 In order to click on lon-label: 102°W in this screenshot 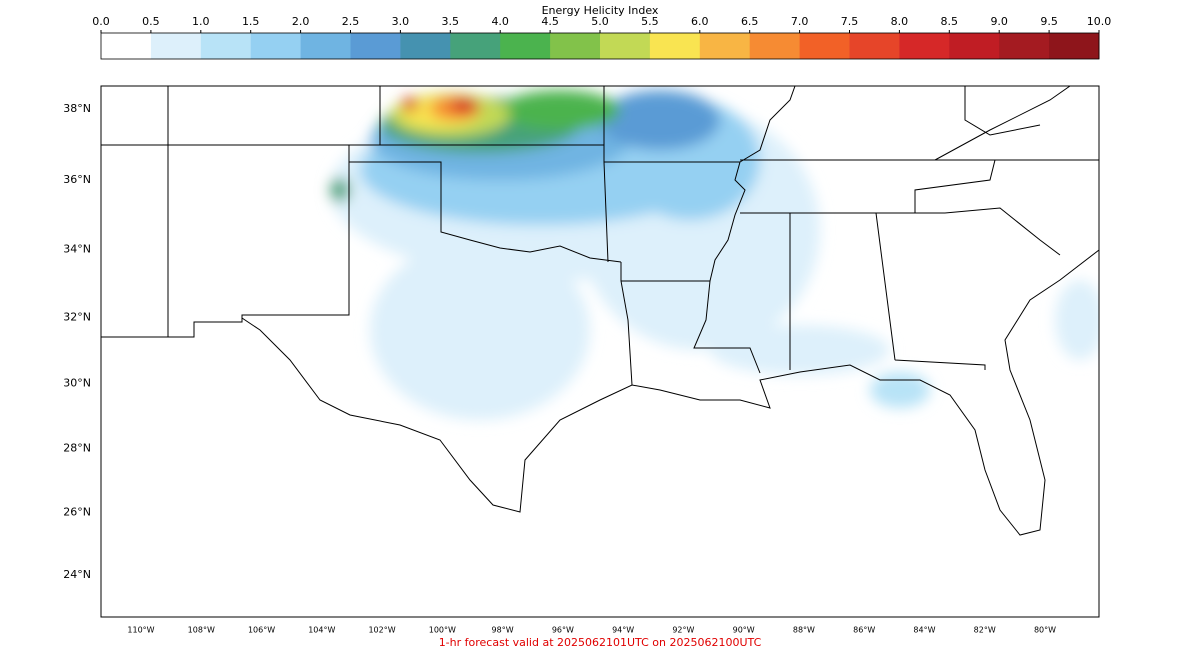, I will do `click(381, 630)`.